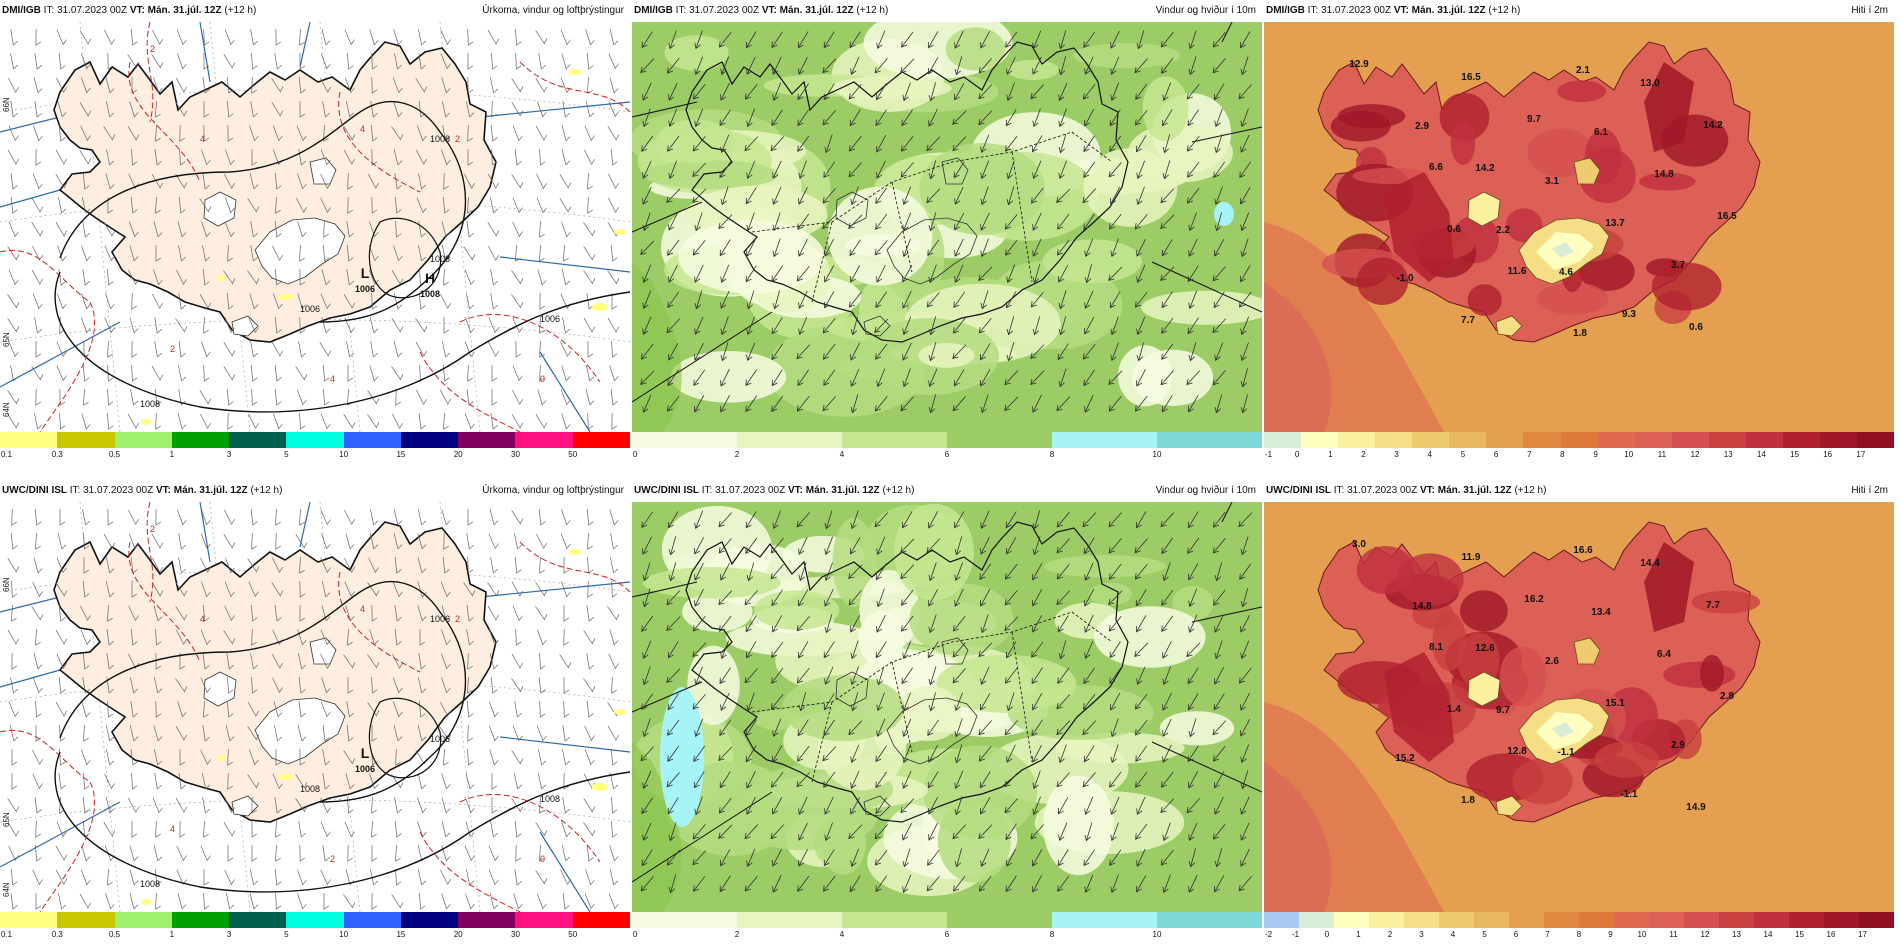 Image resolution: width=1900 pixels, height=950 pixels. I want to click on temperature-value-label: 1.8, so click(1580, 333).